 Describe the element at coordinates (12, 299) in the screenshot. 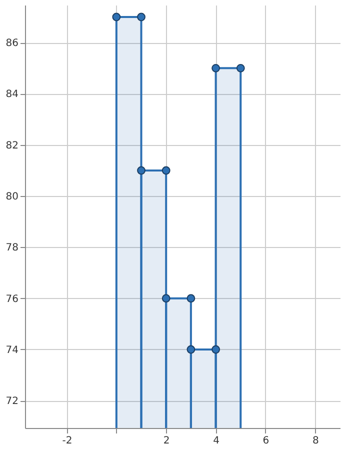

I see `y-tick-label: 76` at that location.